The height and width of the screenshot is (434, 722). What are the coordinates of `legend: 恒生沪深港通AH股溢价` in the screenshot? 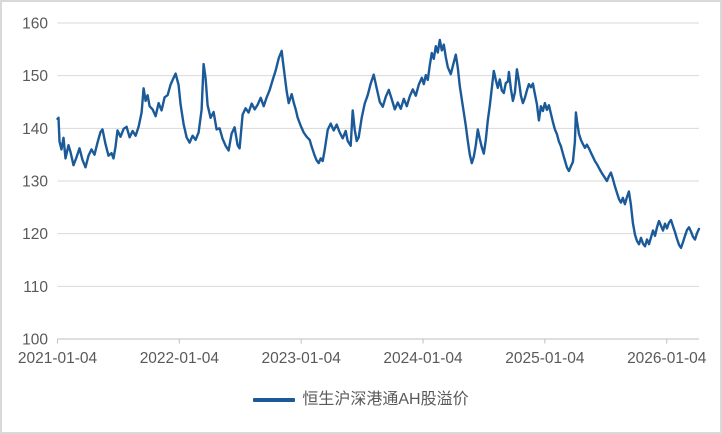 It's located at (361, 400).